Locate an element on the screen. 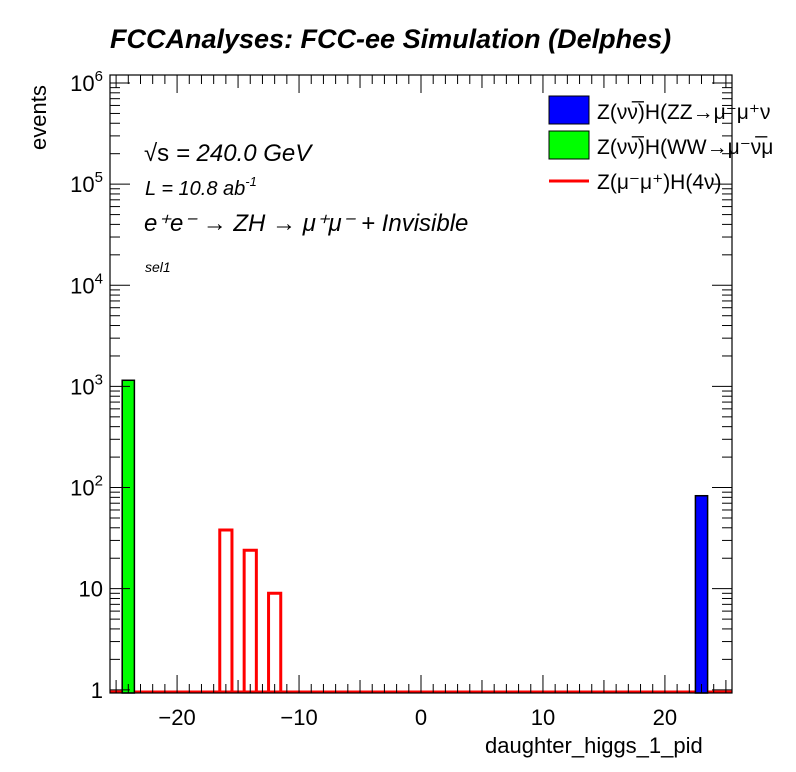 The width and height of the screenshot is (796, 772). process-annotation: e⁺e⁻ → ZH → μ⁺μ⁻ + Invisible is located at coordinates (306, 223).